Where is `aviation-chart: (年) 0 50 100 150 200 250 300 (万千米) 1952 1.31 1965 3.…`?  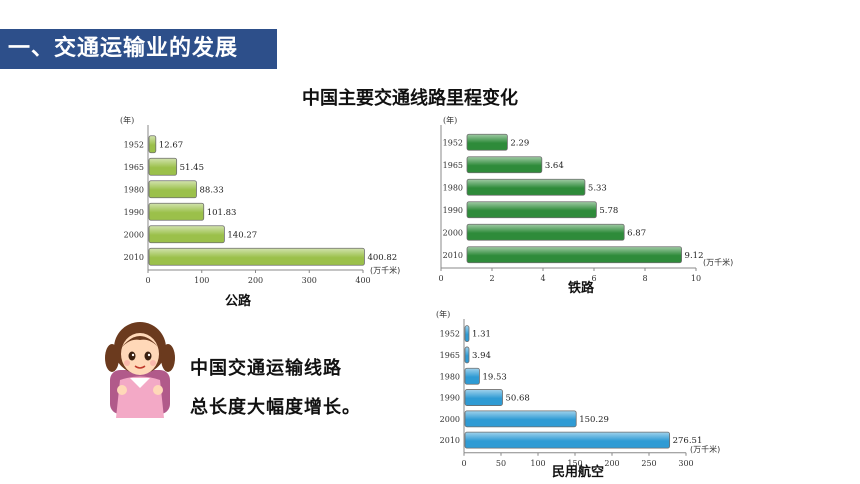 aviation-chart: (年) 0 50 100 150 200 250 300 (万千米) 1952 1.31 1965 3.… is located at coordinates (578, 388).